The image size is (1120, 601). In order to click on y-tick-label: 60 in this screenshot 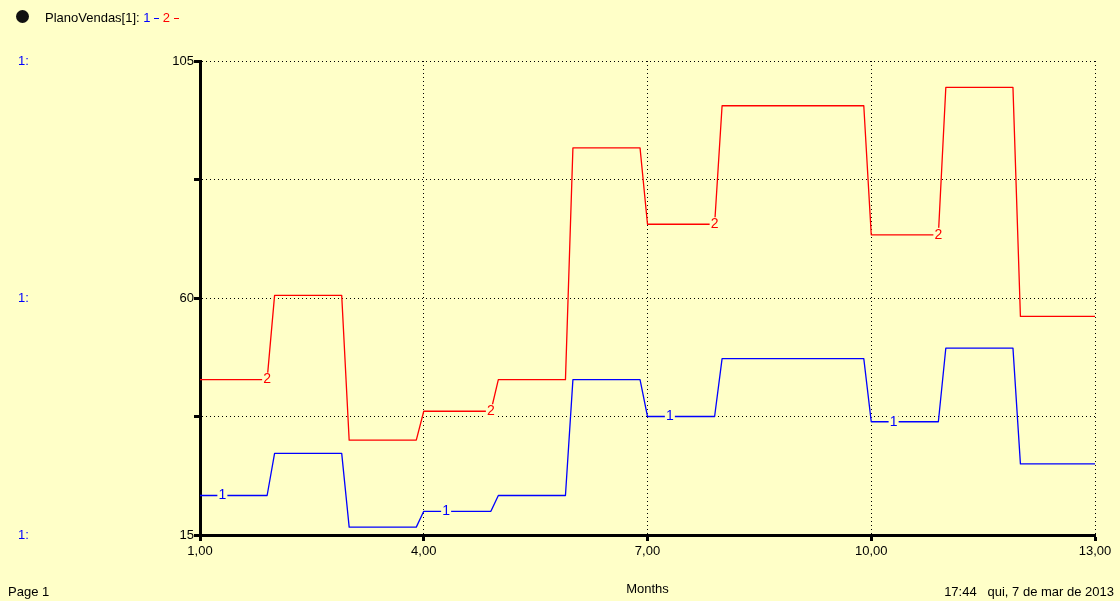, I will do `click(186, 297)`.